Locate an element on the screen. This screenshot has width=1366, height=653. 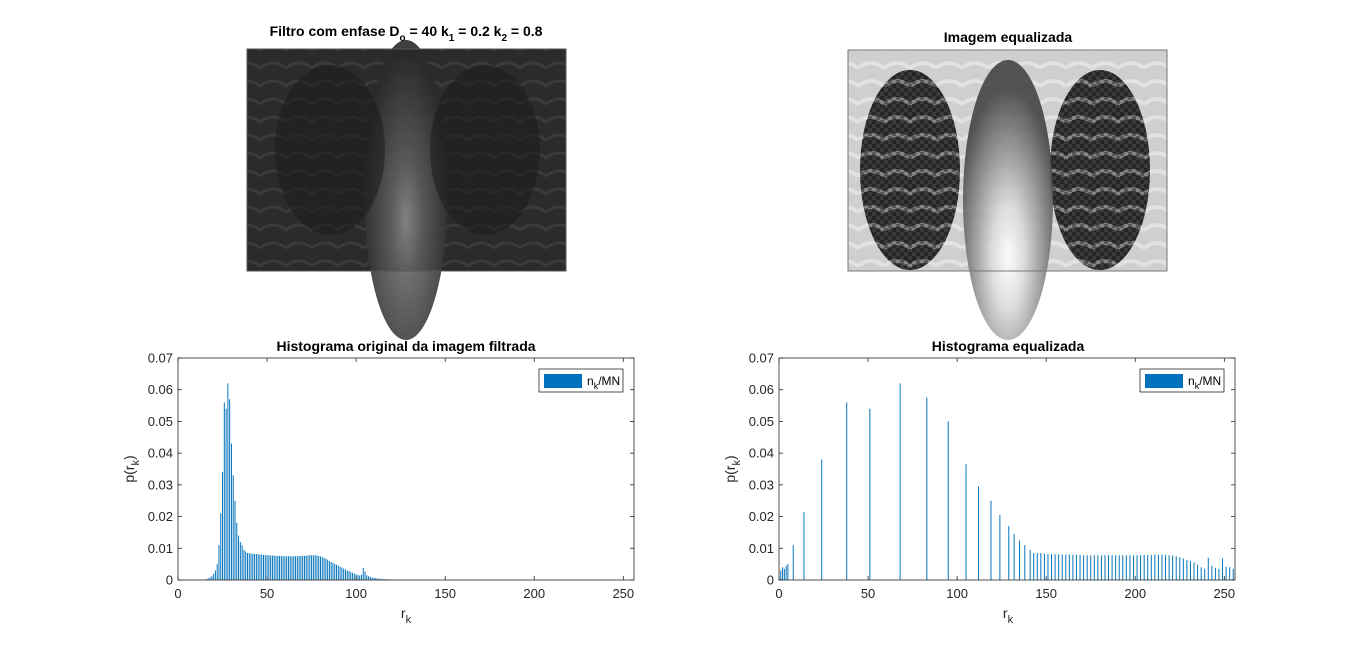
legend-swatch is located at coordinates (1164, 381).